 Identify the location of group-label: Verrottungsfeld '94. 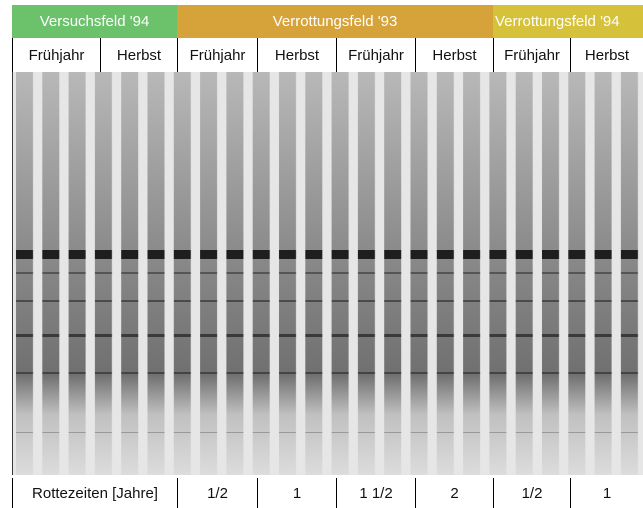
(568, 21).